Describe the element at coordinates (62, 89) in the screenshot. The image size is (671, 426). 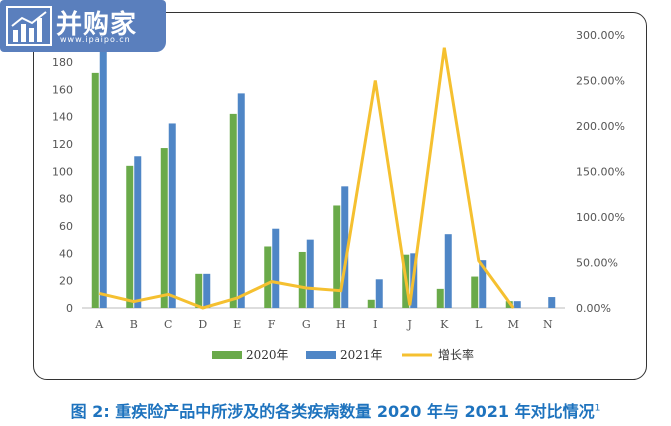
I see `left-tick-label: 160` at that location.